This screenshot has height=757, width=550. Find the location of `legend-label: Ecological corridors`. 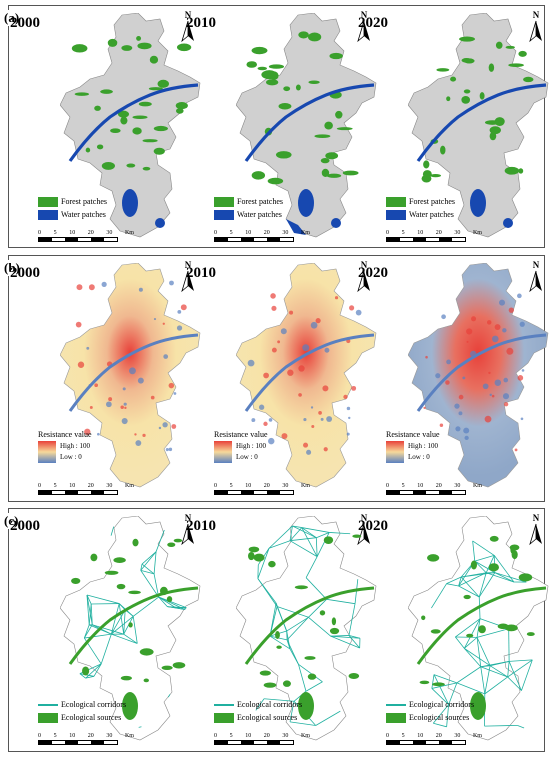

legend-label: Ecological corridors is located at coordinates (442, 704).